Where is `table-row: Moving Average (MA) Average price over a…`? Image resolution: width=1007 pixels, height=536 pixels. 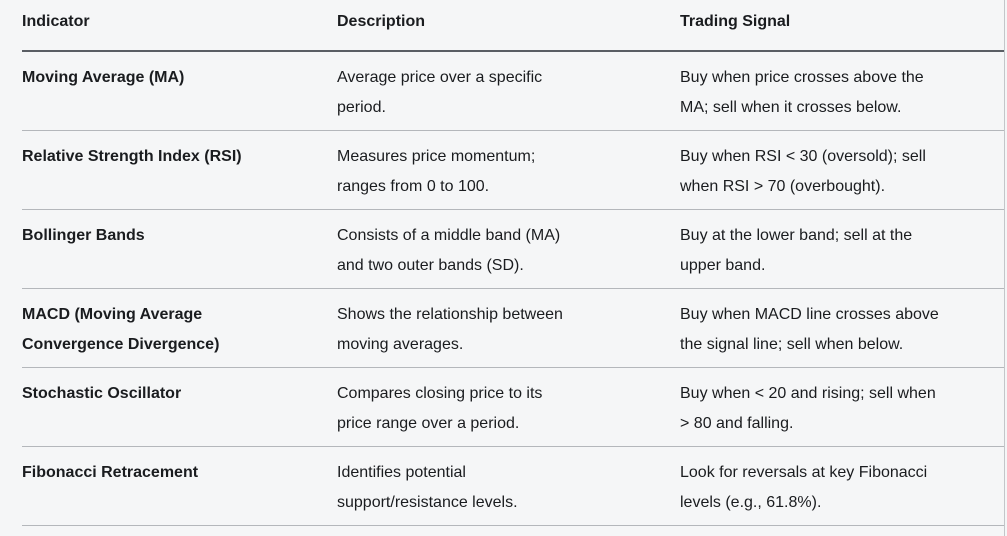
table-row: Moving Average (MA) Average price over a… is located at coordinates (513, 91).